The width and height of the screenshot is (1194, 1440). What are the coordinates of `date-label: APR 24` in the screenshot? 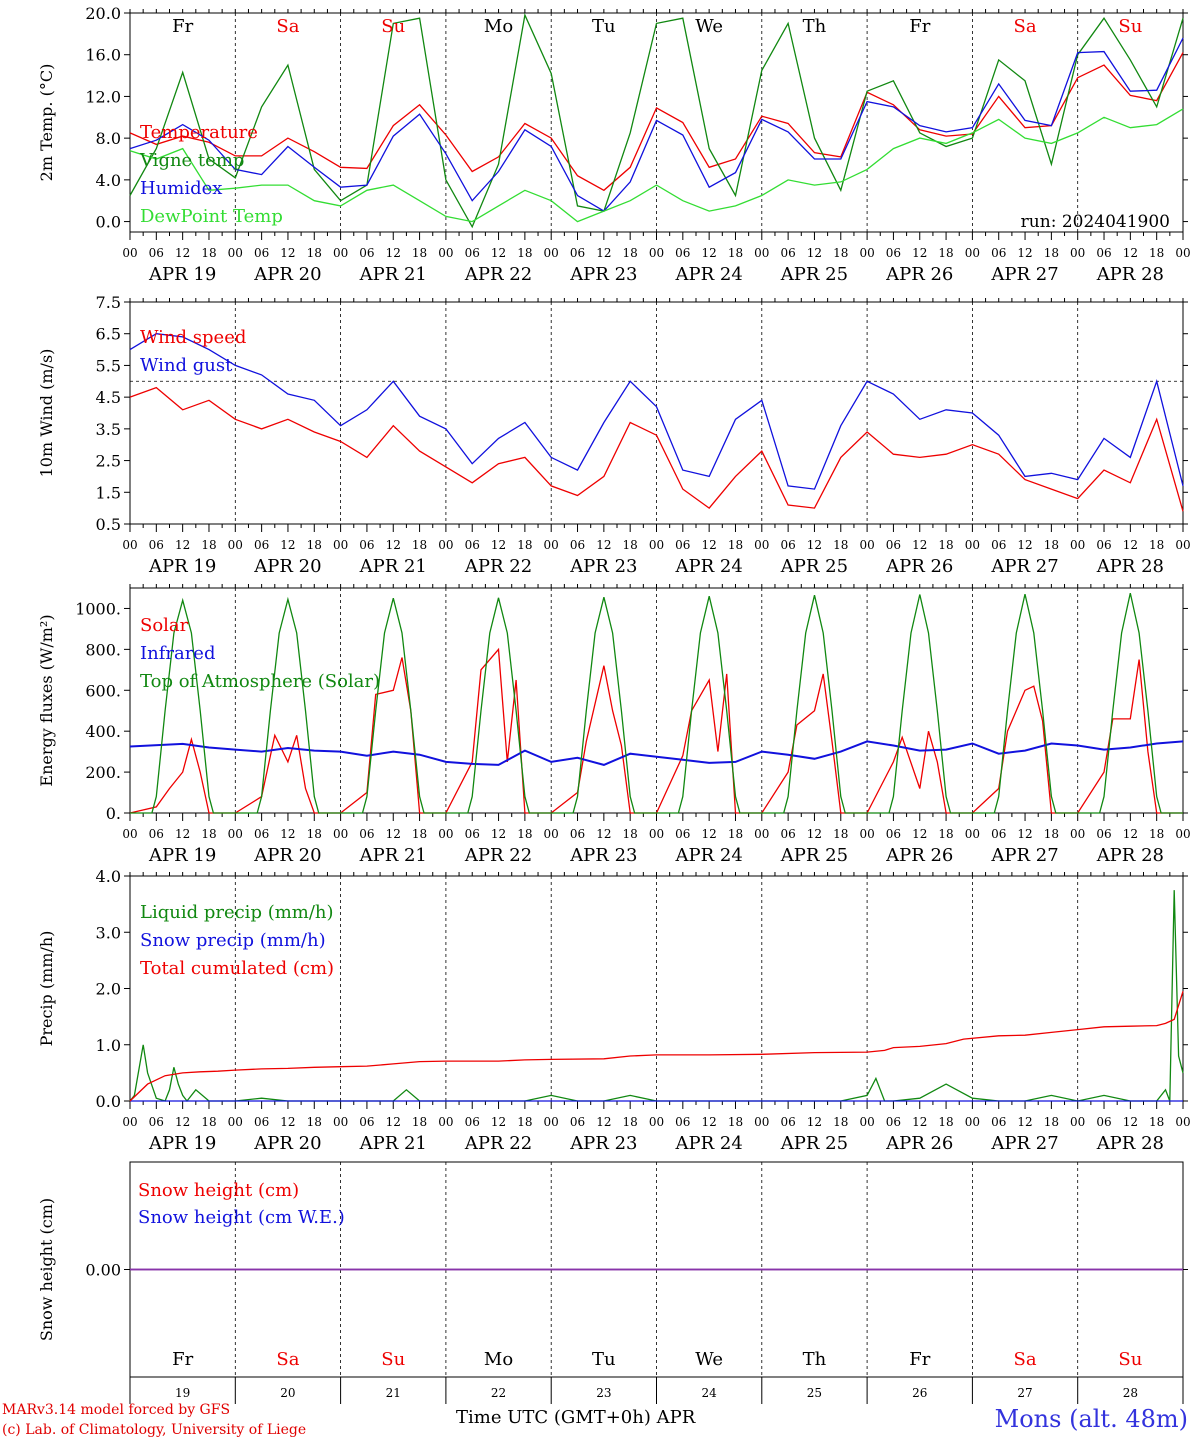 It's located at (709, 274).